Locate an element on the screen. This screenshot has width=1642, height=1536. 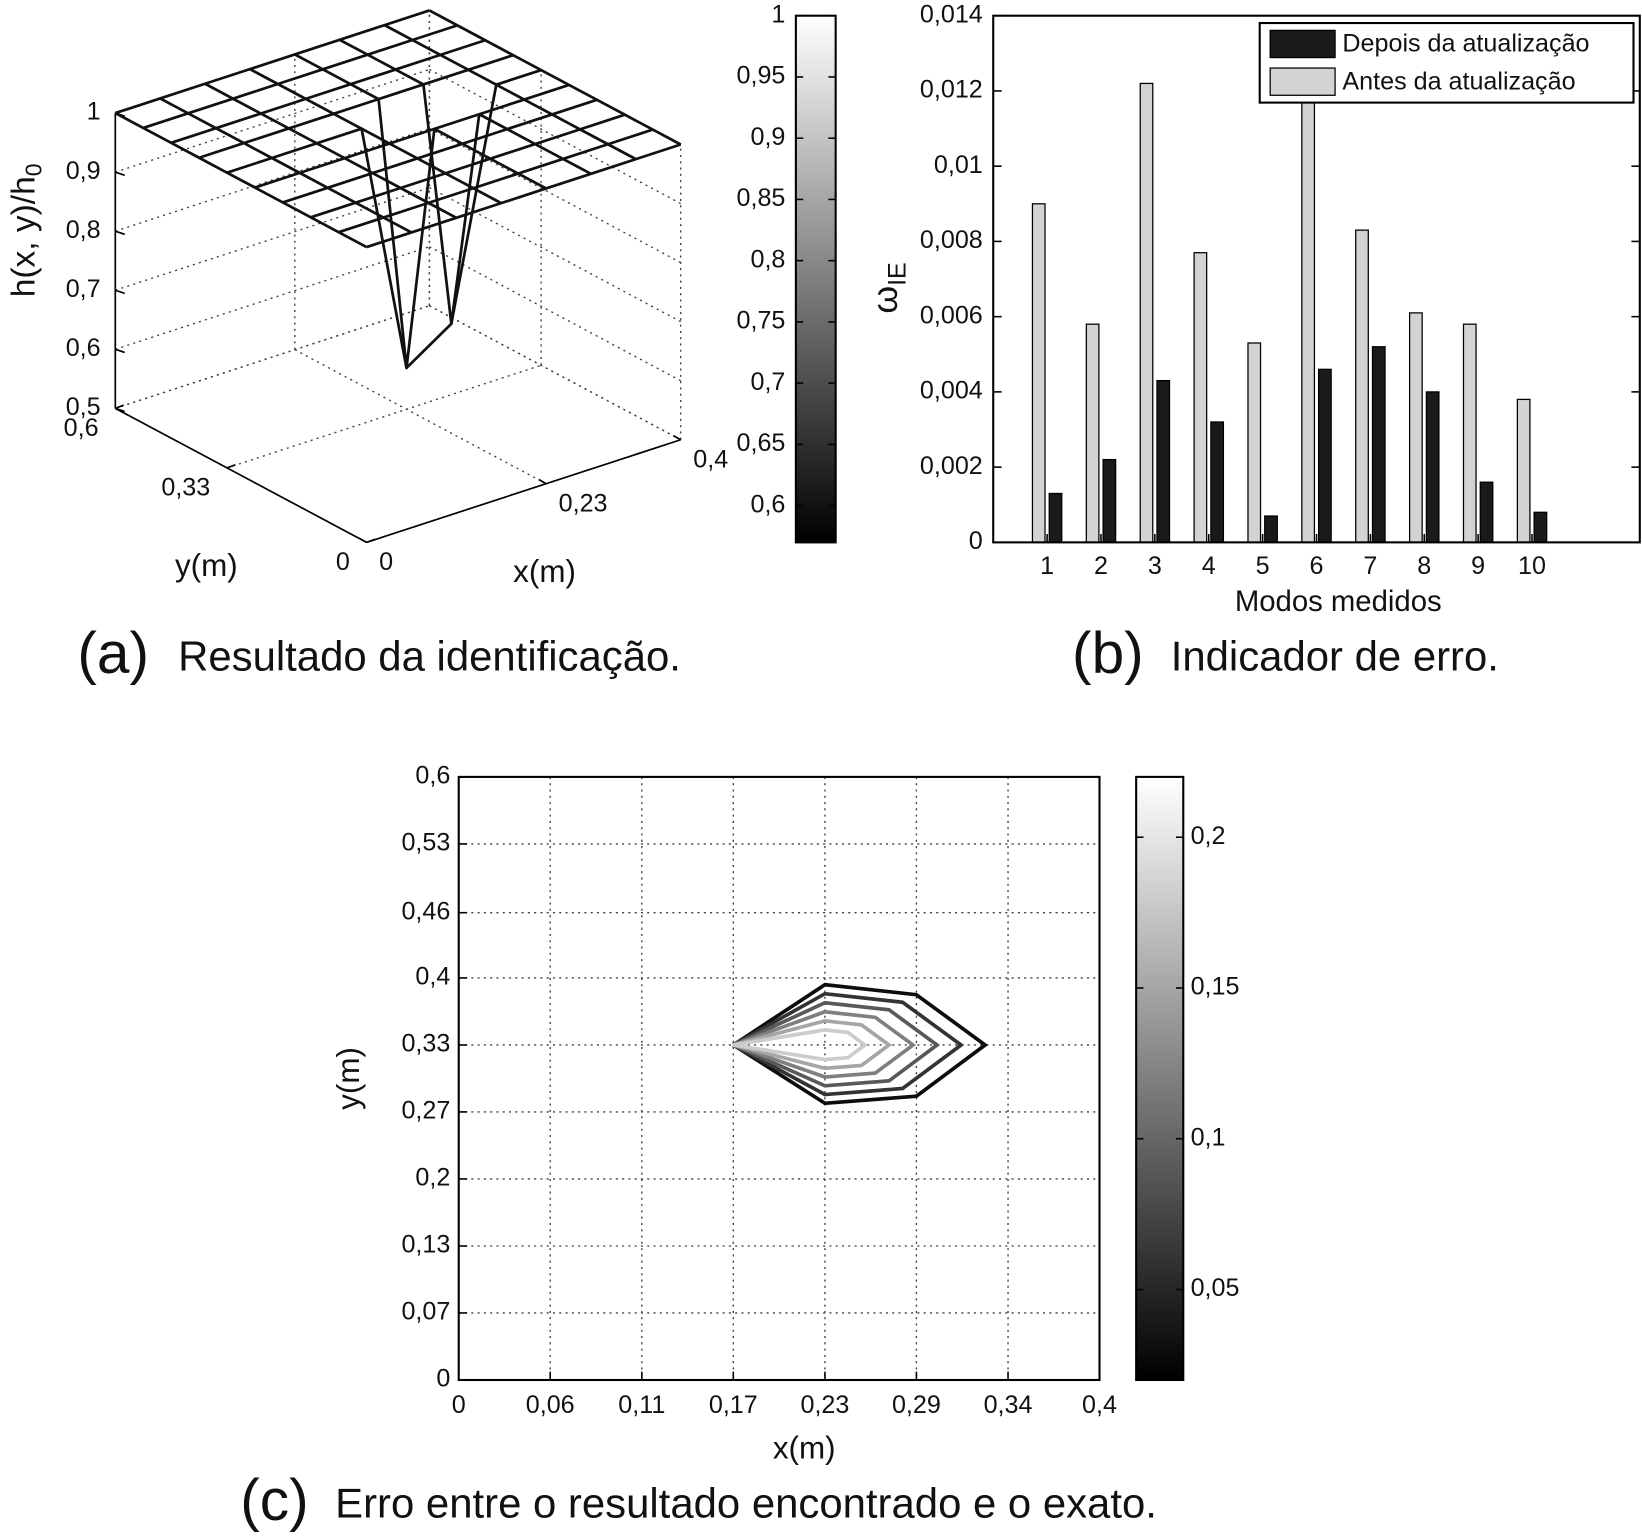
y-tick-label: 0,33 is located at coordinates (425, 1044).